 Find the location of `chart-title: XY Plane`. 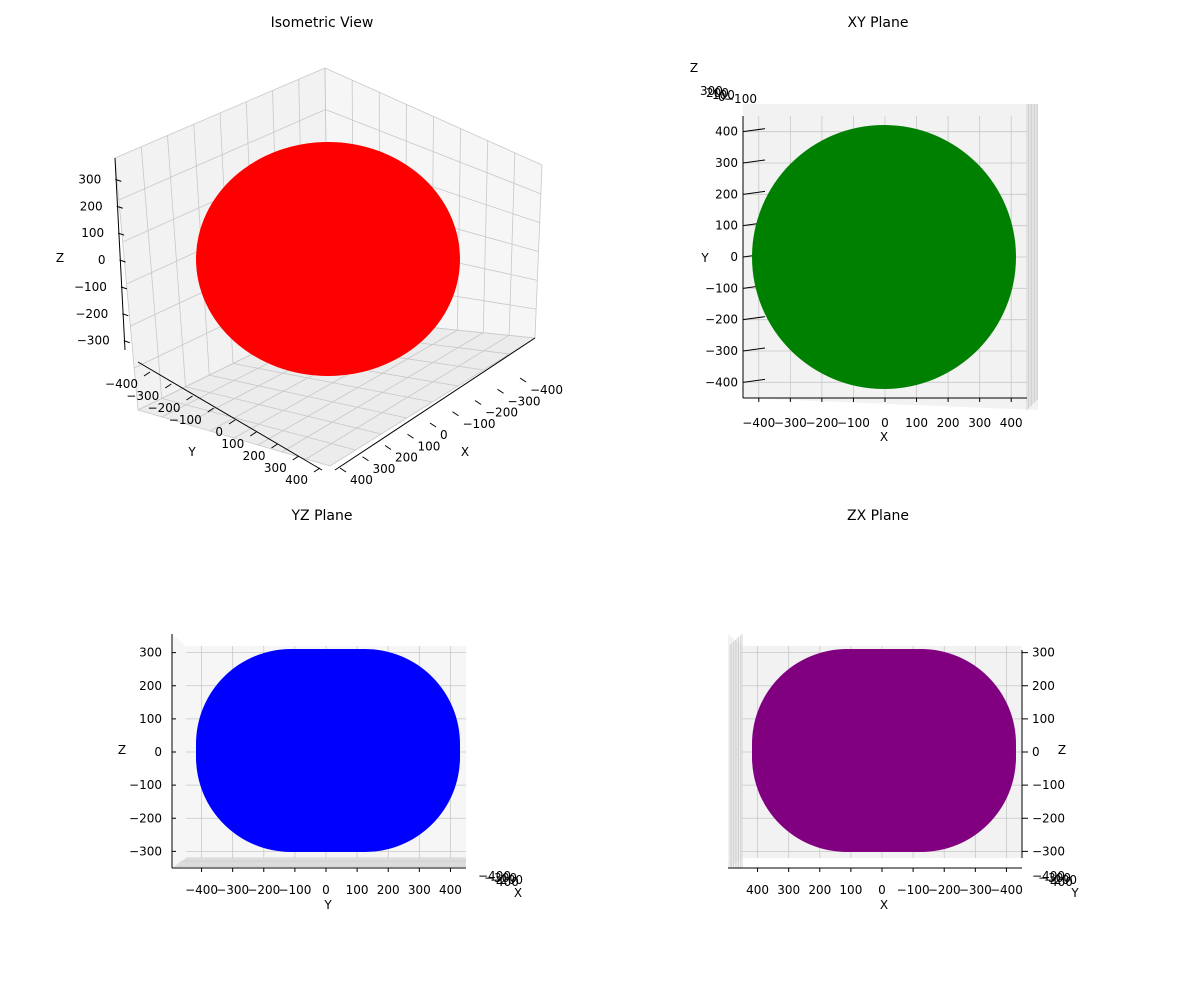

chart-title: XY Plane is located at coordinates (878, 23).